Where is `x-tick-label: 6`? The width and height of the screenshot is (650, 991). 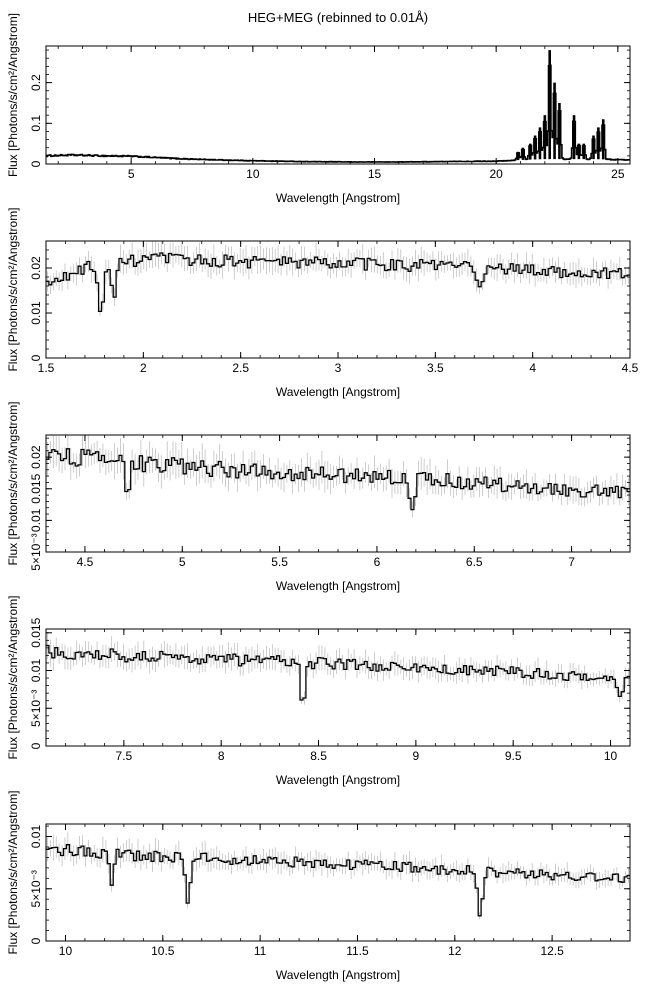 x-tick-label: 6 is located at coordinates (377, 562).